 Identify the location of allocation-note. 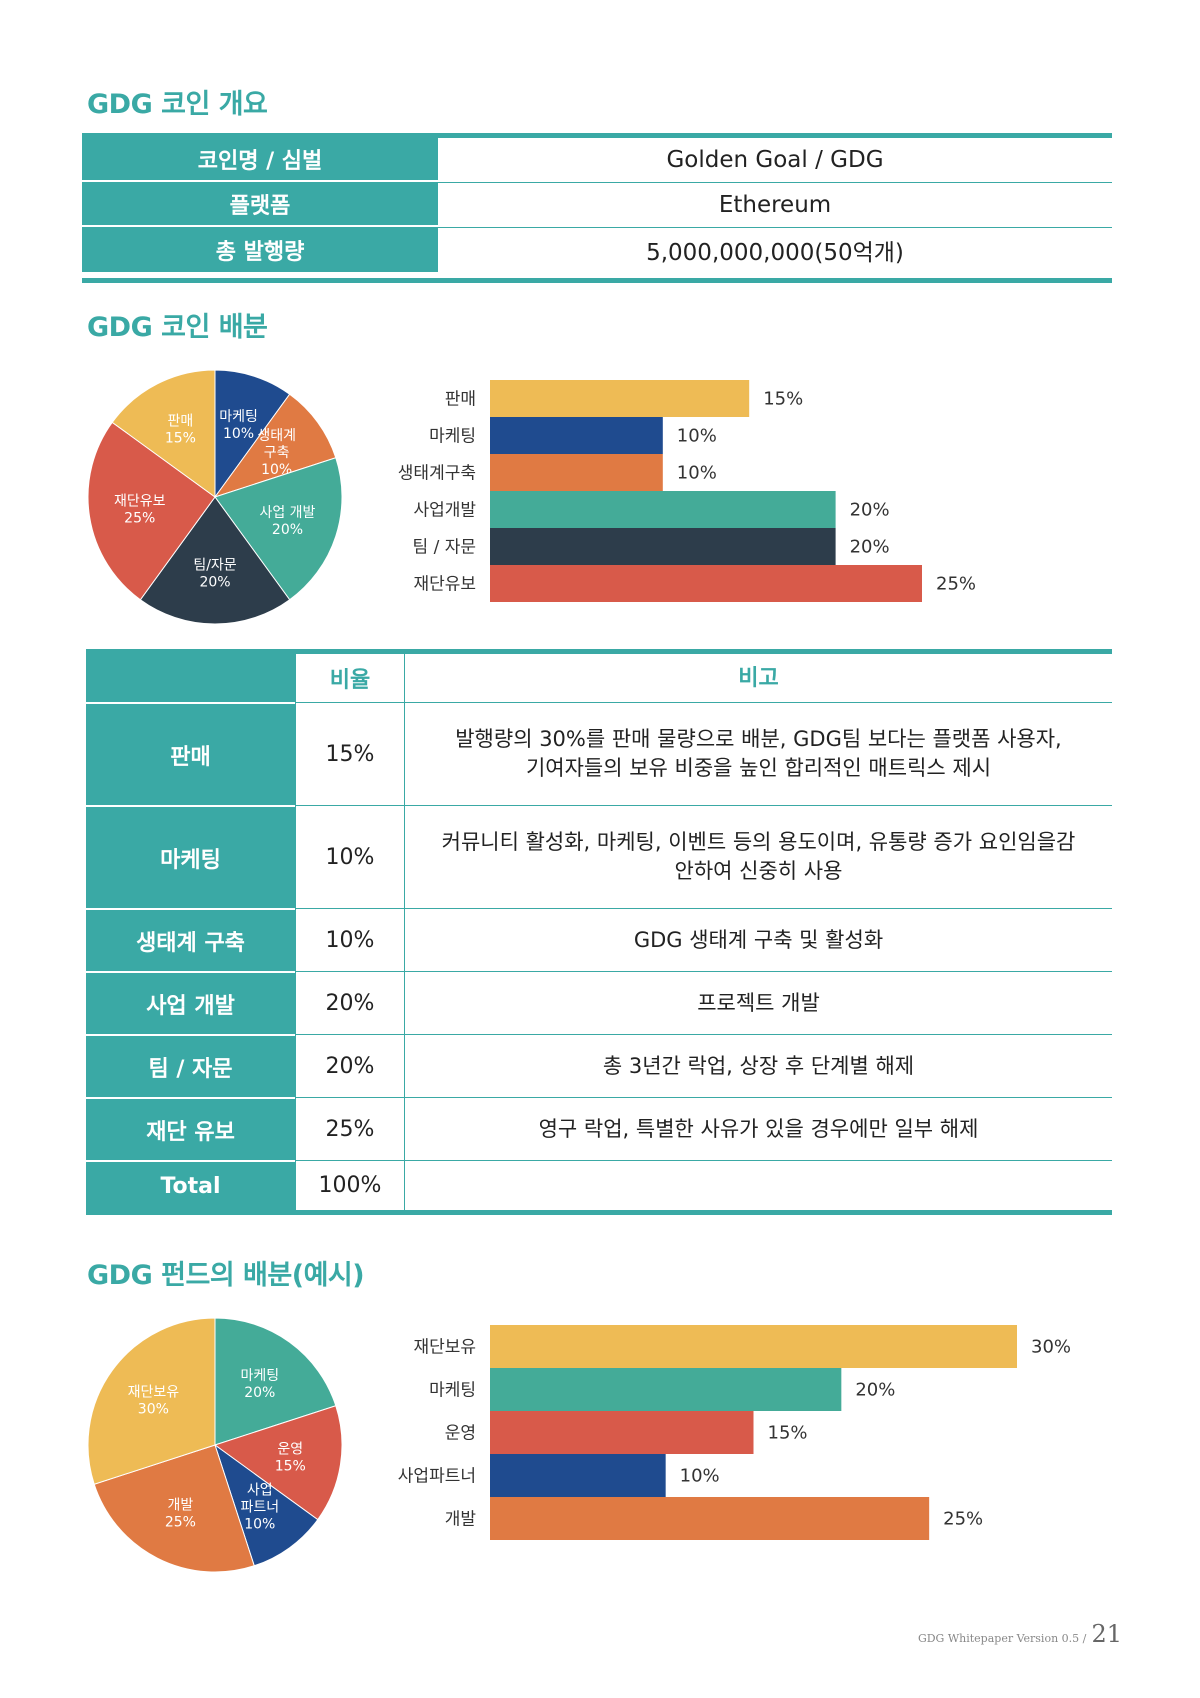
(758, 1185).